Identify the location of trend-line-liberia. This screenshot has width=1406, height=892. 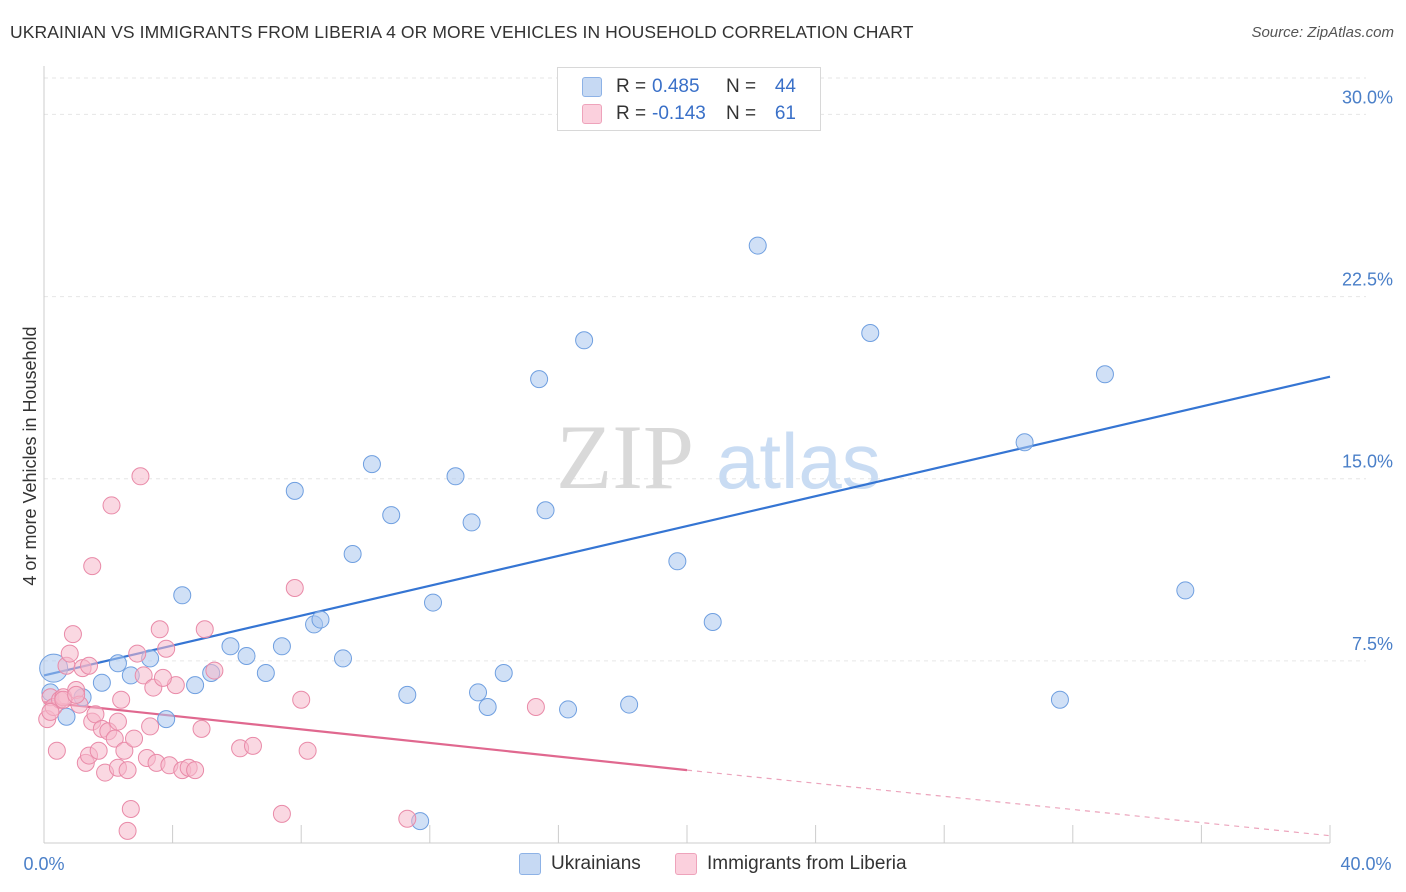
(365, 736).